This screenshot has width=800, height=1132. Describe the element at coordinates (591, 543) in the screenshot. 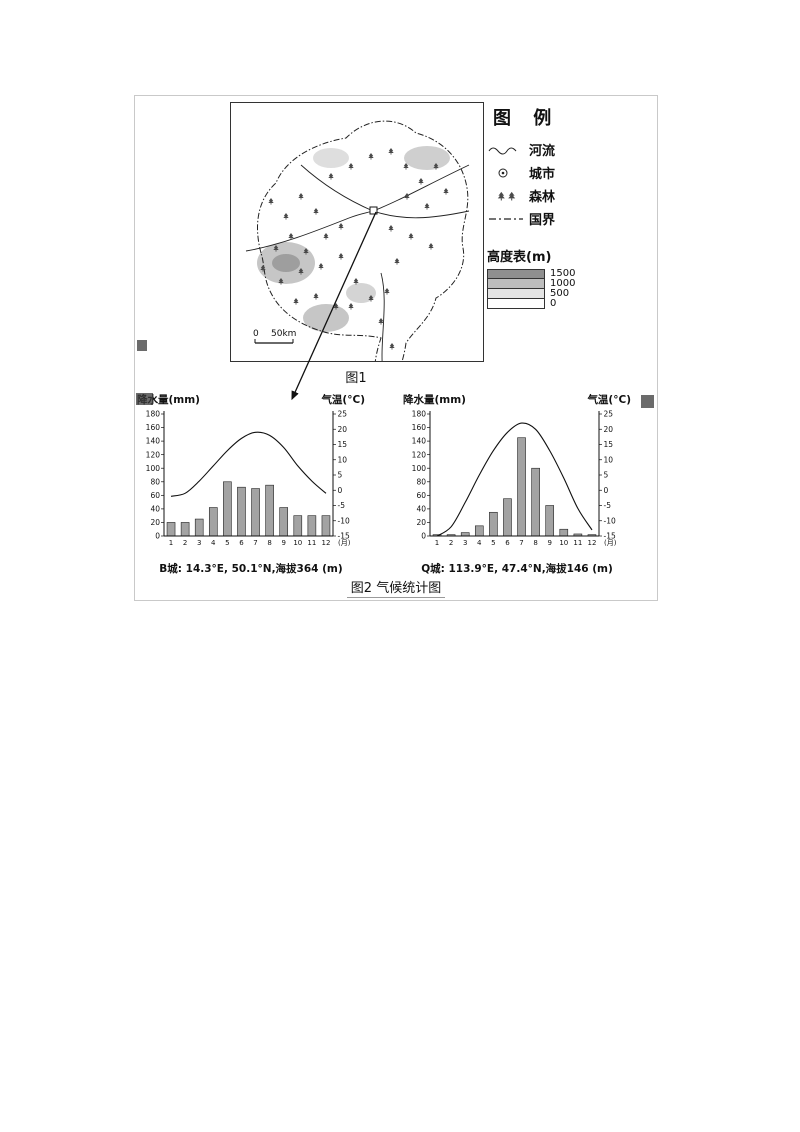

I see `svg-text: 12` at that location.